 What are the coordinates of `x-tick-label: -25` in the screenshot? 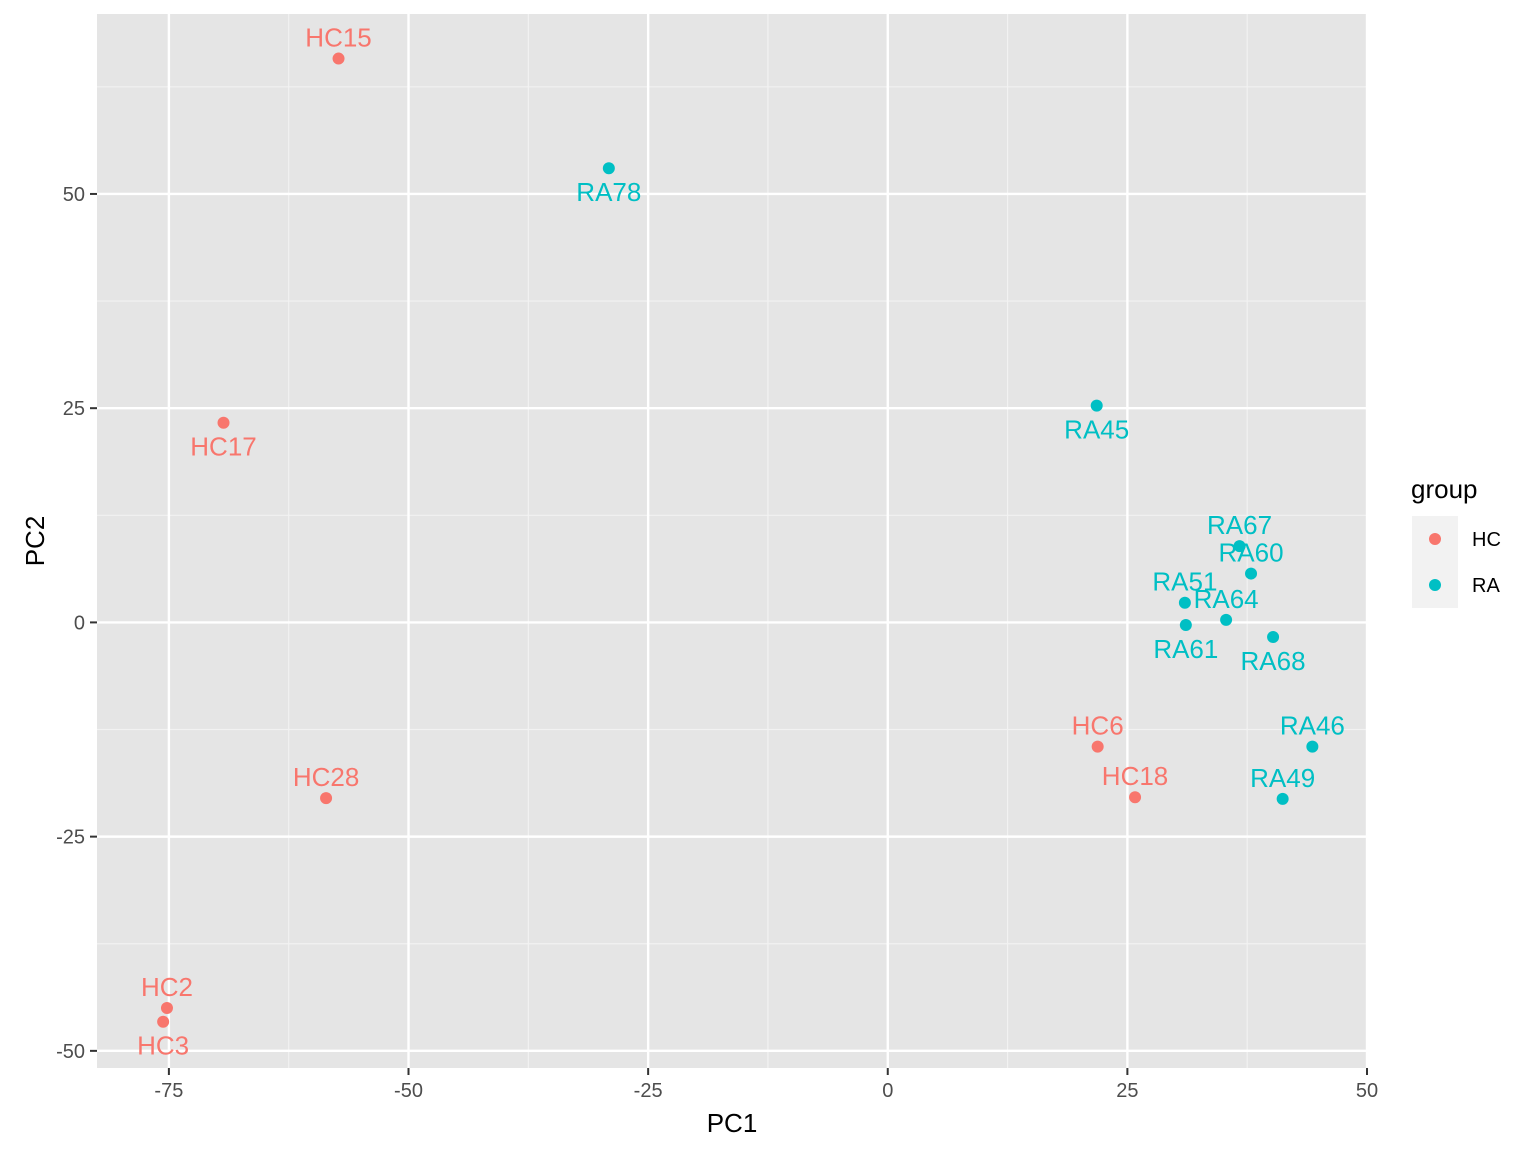 It's located at (648, 1091).